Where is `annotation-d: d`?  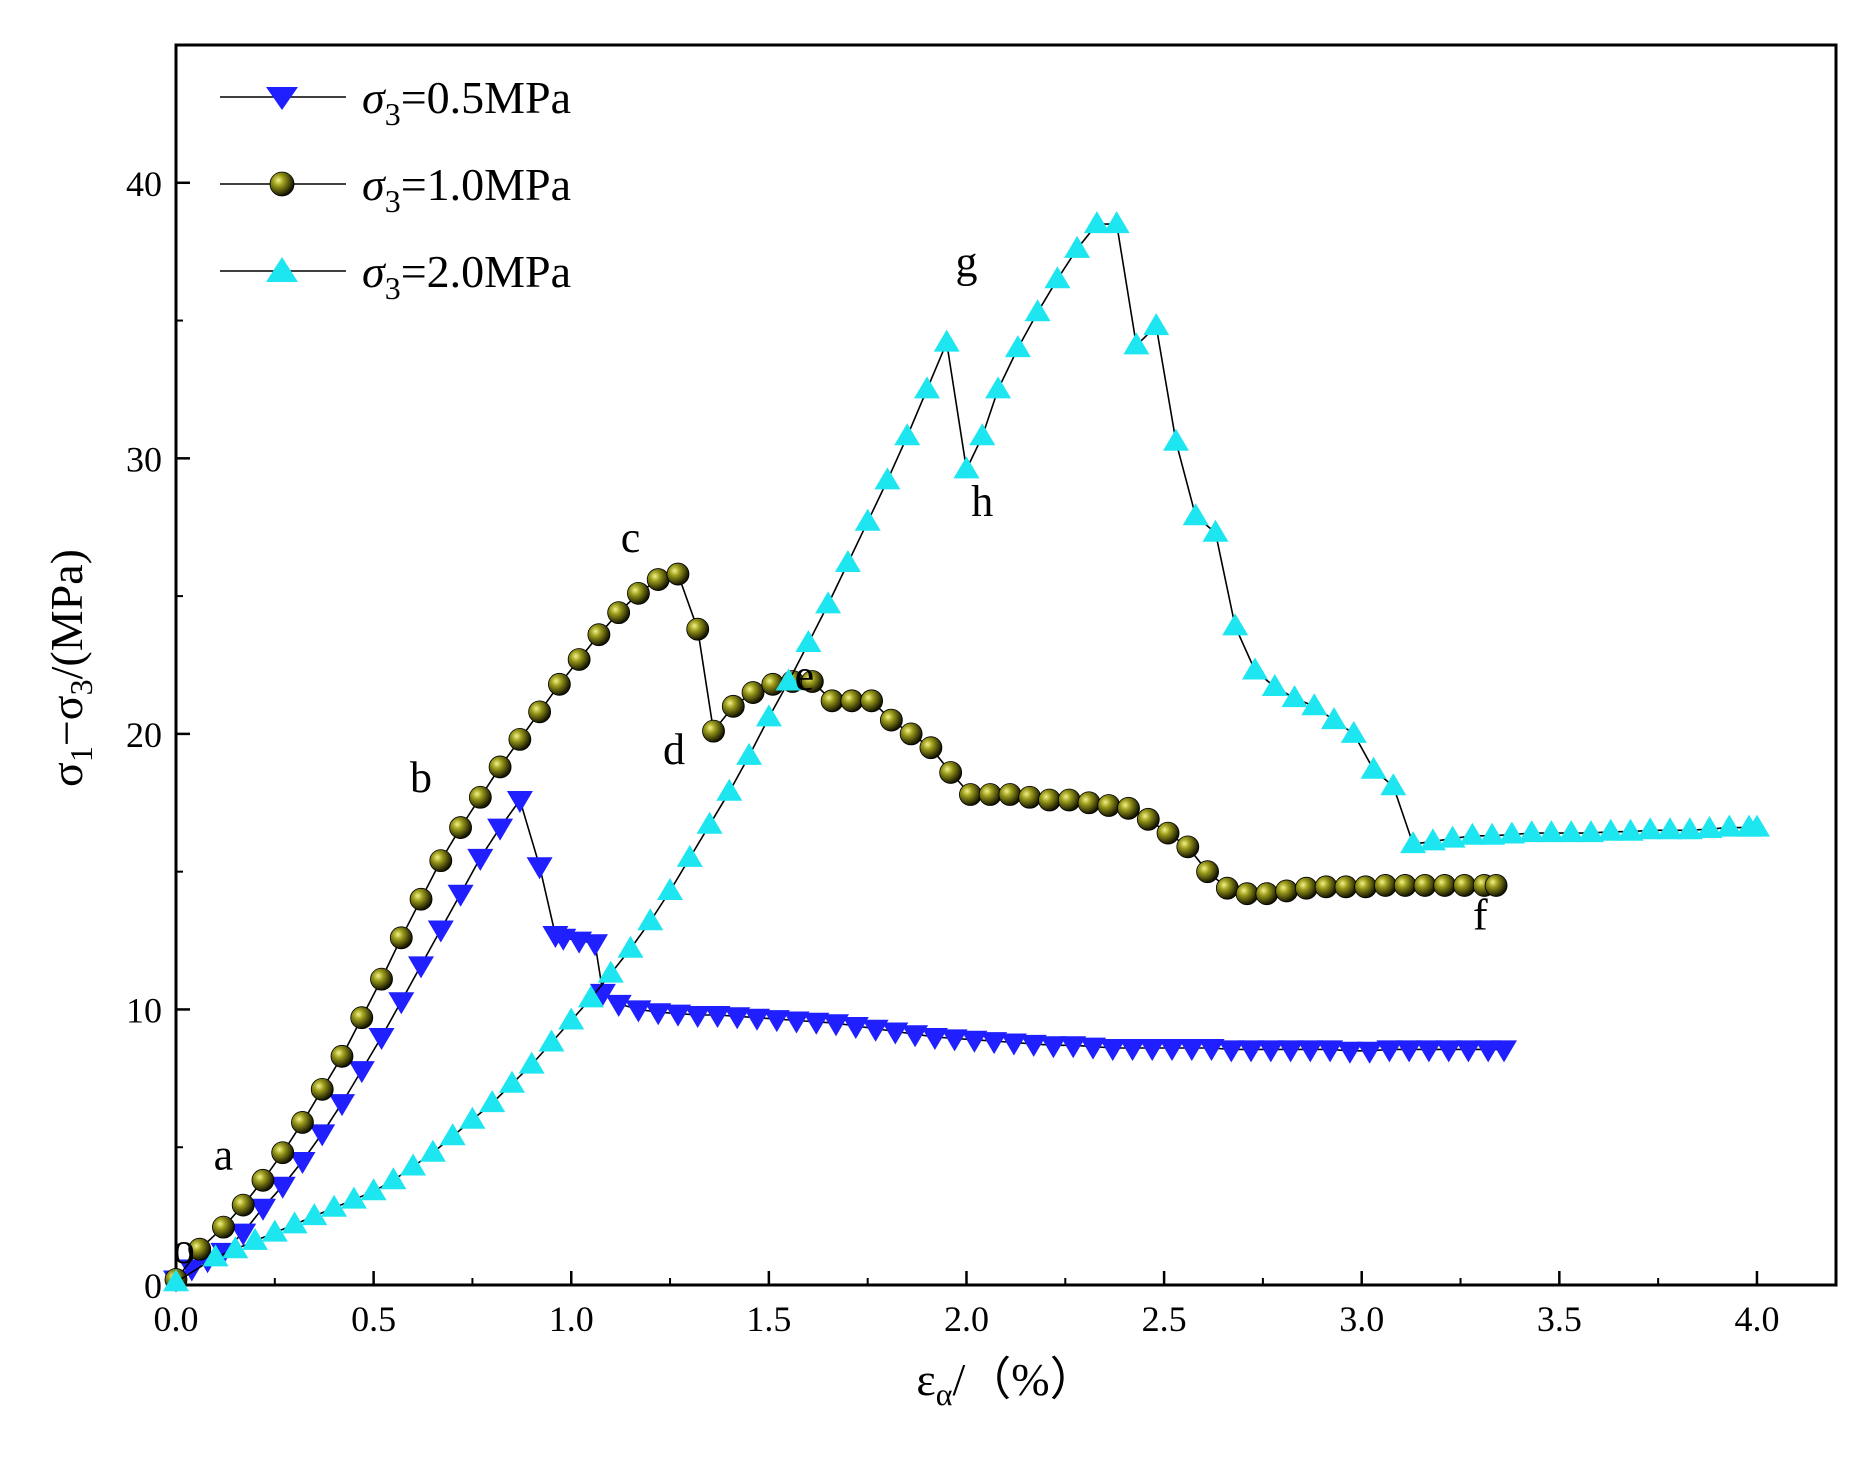
annotation-d: d is located at coordinates (674, 749).